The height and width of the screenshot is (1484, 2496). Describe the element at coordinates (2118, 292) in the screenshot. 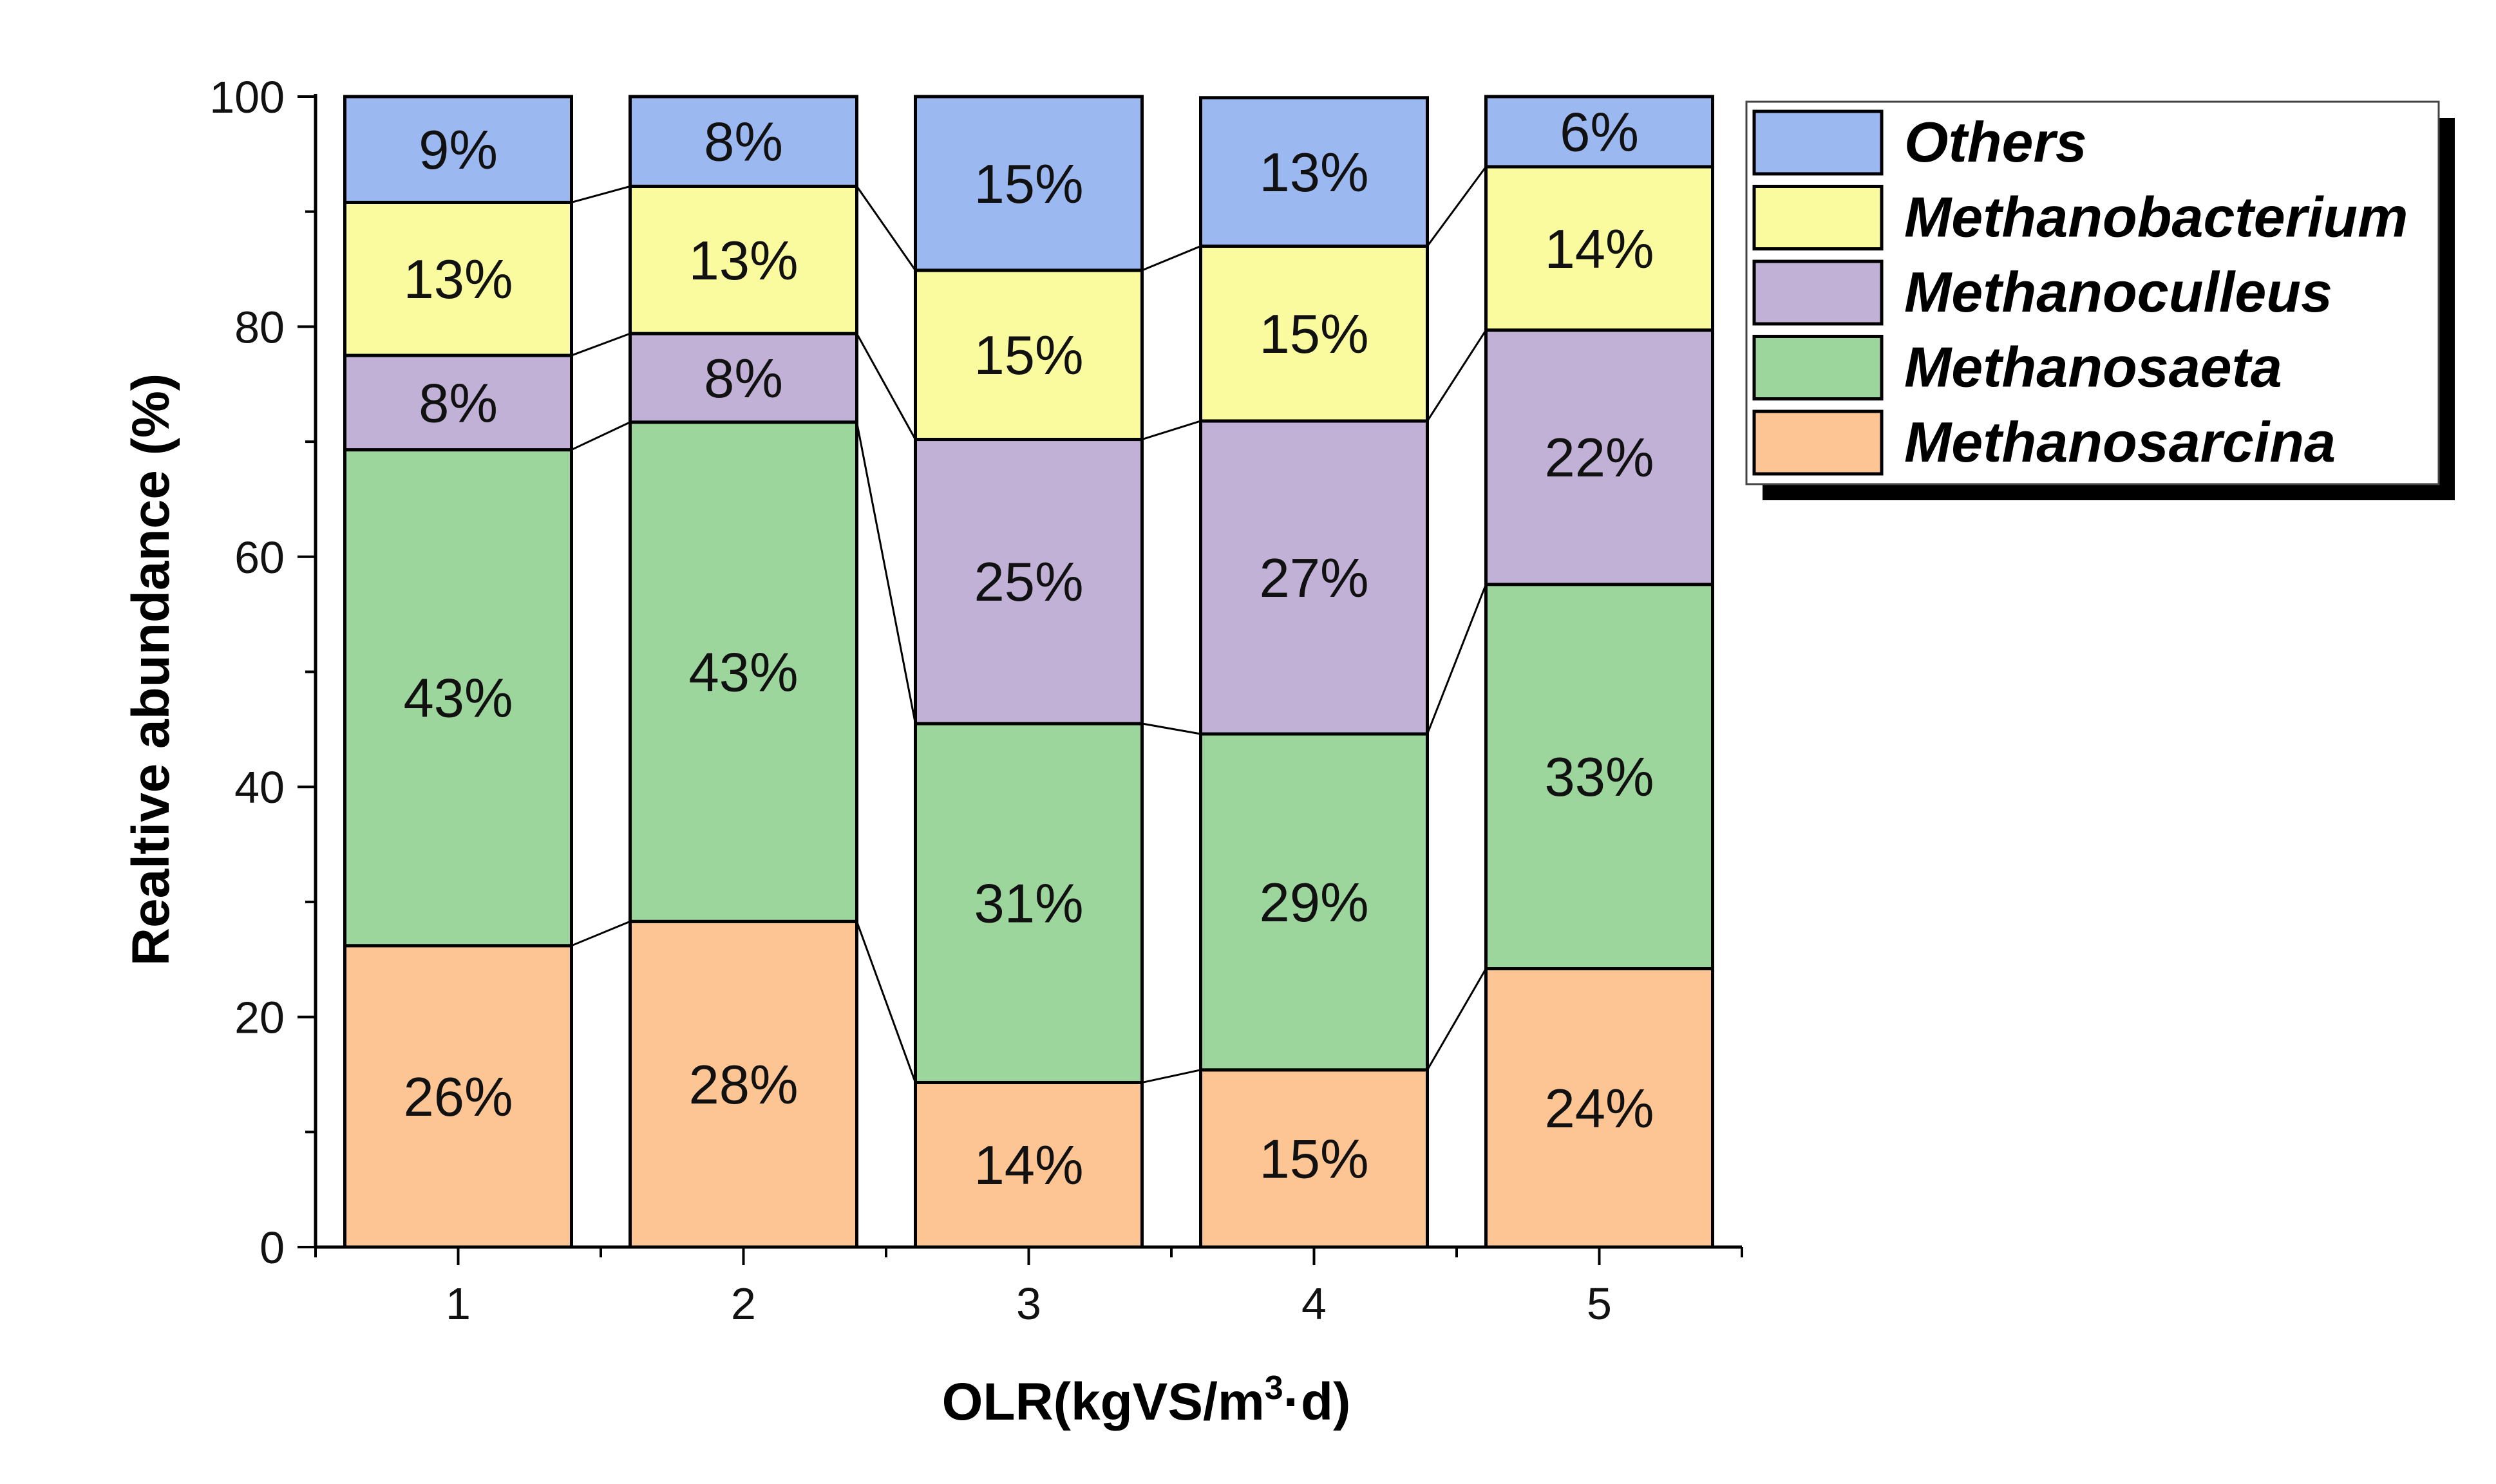

I see `legend-label-methanoculleus: Methanoculleus` at that location.